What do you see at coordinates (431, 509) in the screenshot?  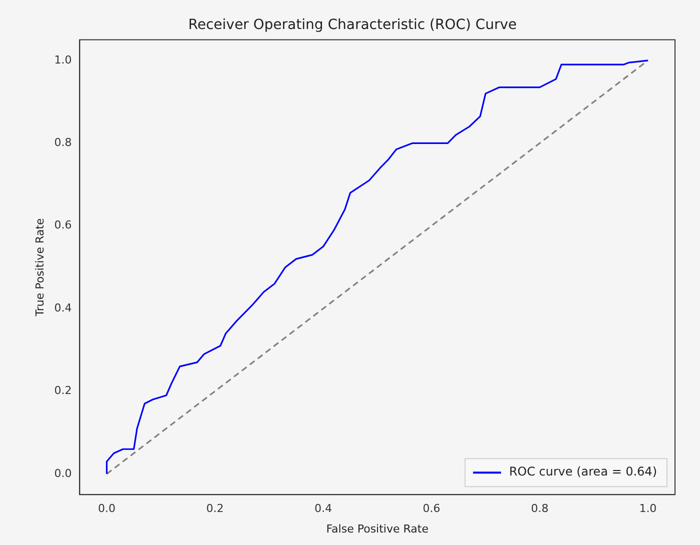 I see `x-tick-label: 0.6` at bounding box center [431, 509].